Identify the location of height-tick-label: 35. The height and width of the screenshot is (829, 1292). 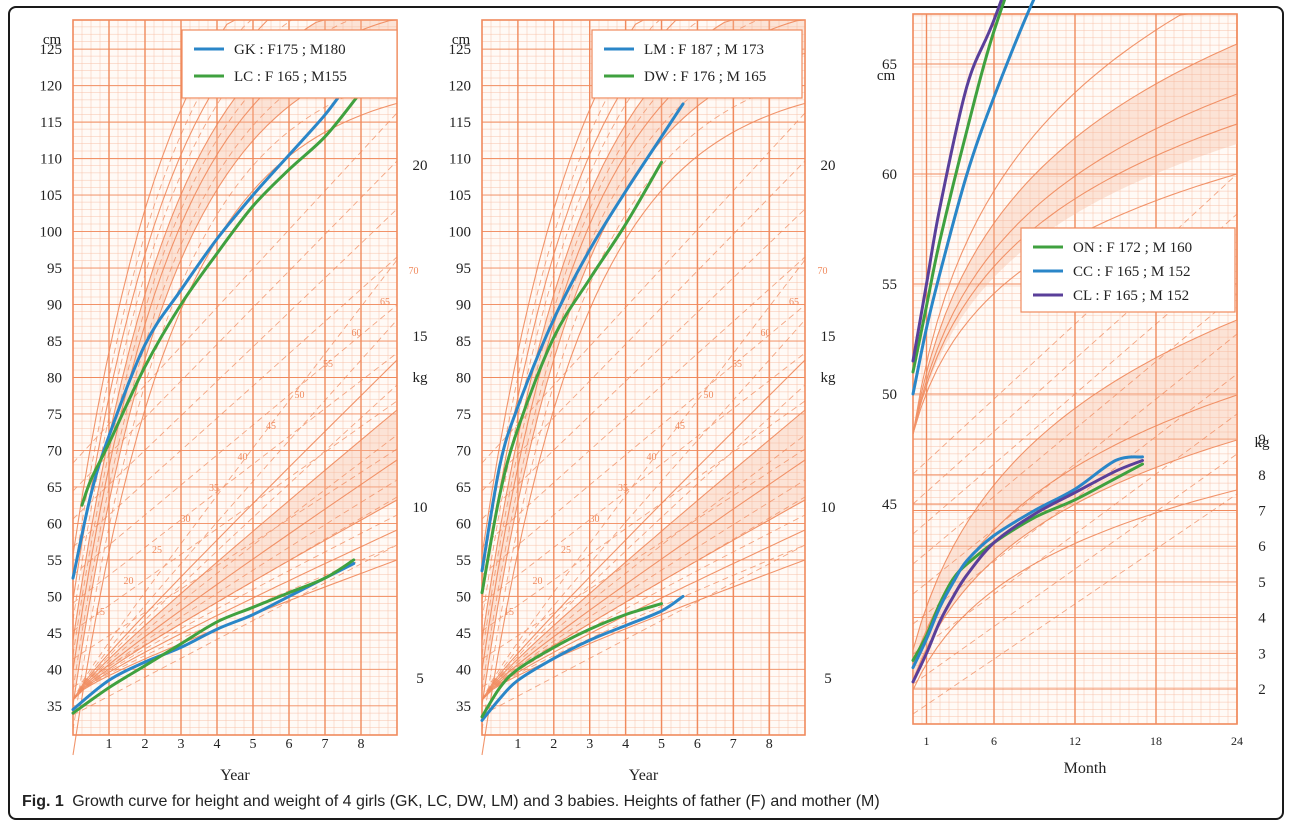
(463, 707).